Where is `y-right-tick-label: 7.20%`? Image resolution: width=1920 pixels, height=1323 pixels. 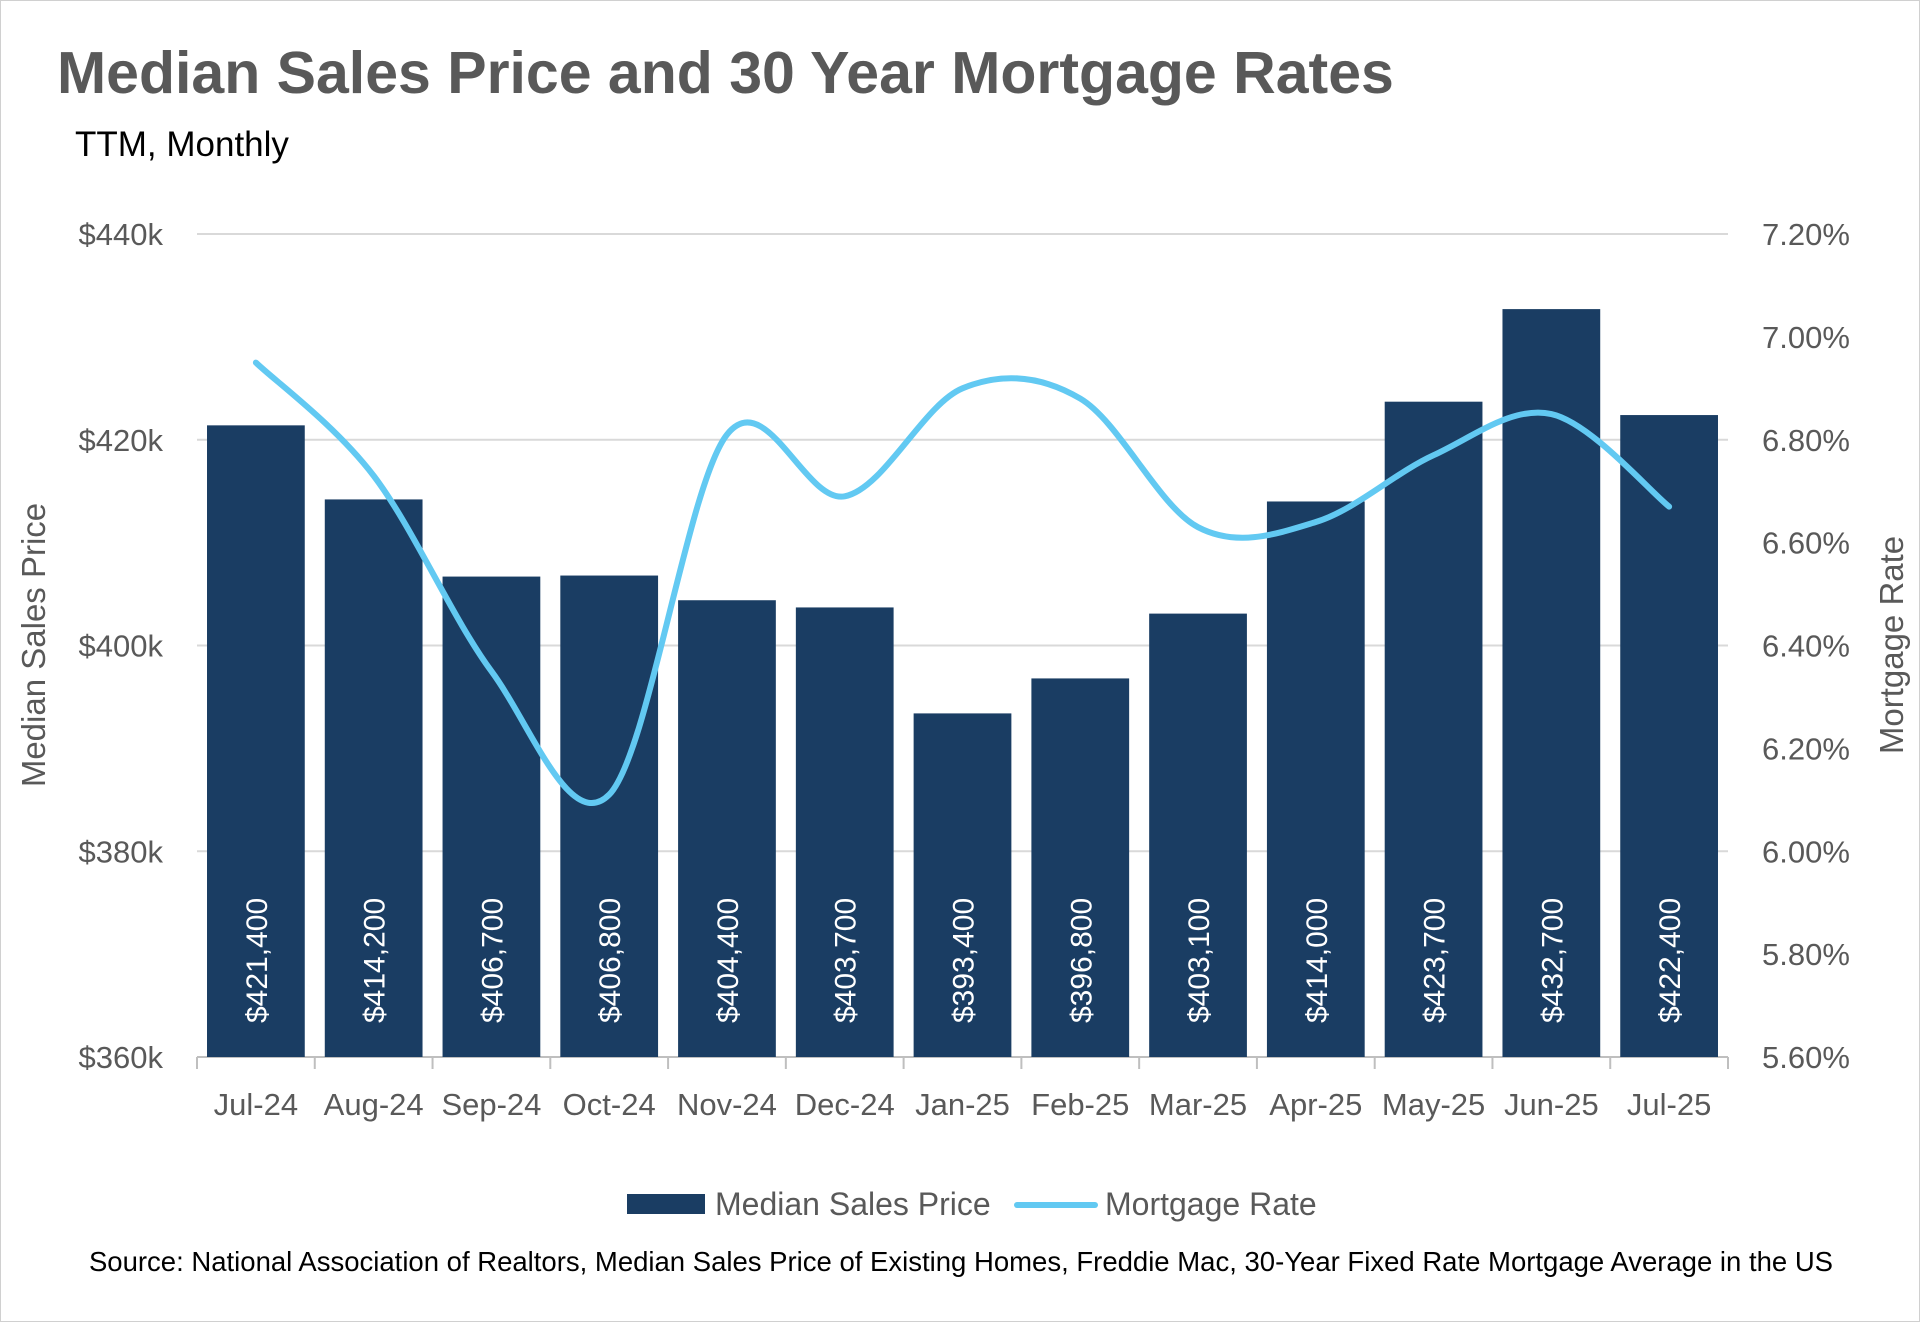
y-right-tick-label: 7.20% is located at coordinates (1806, 234).